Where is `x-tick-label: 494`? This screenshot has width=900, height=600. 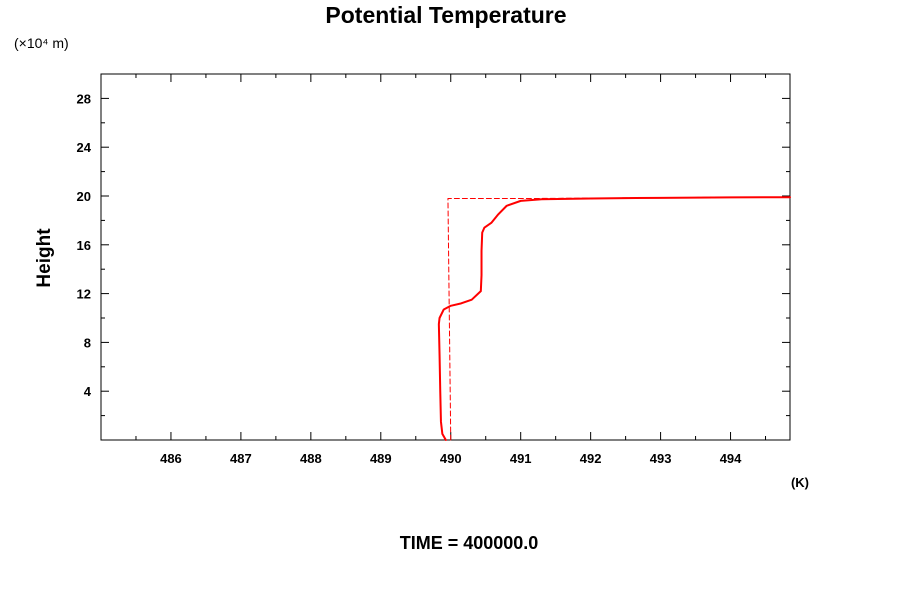 x-tick-label: 494 is located at coordinates (731, 458).